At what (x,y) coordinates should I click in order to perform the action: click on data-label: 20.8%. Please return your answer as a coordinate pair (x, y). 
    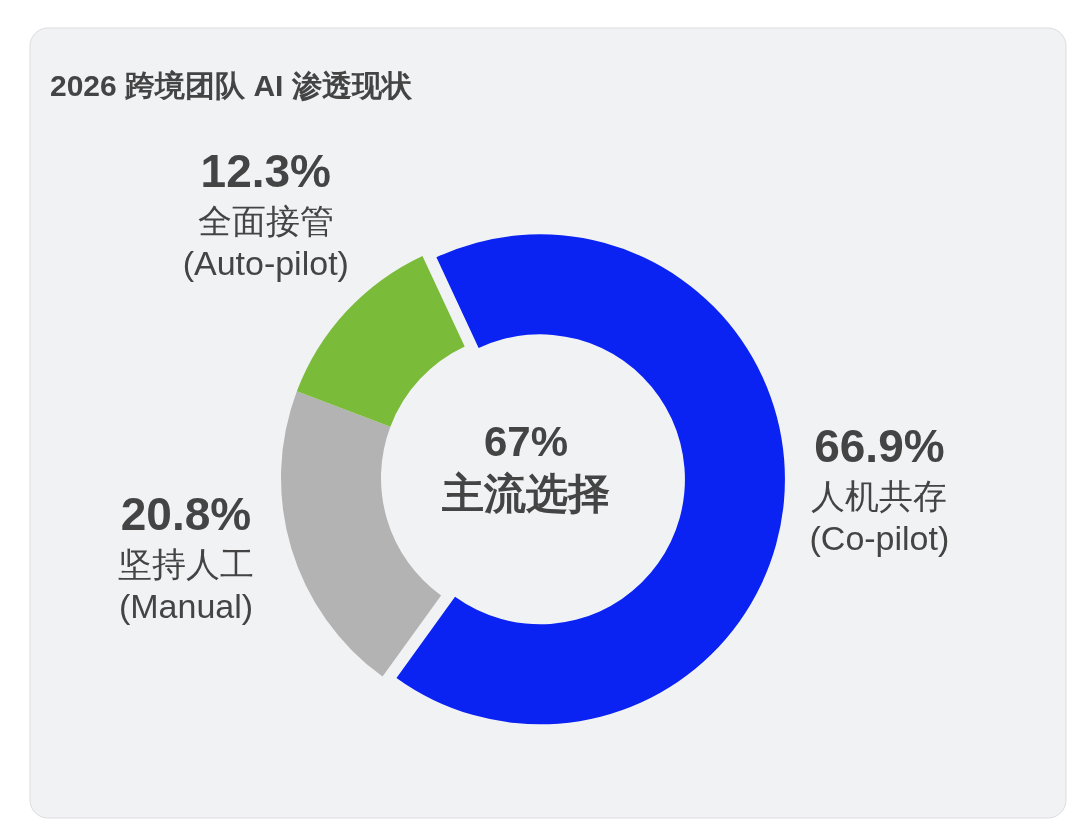
    Looking at the image, I should click on (186, 514).